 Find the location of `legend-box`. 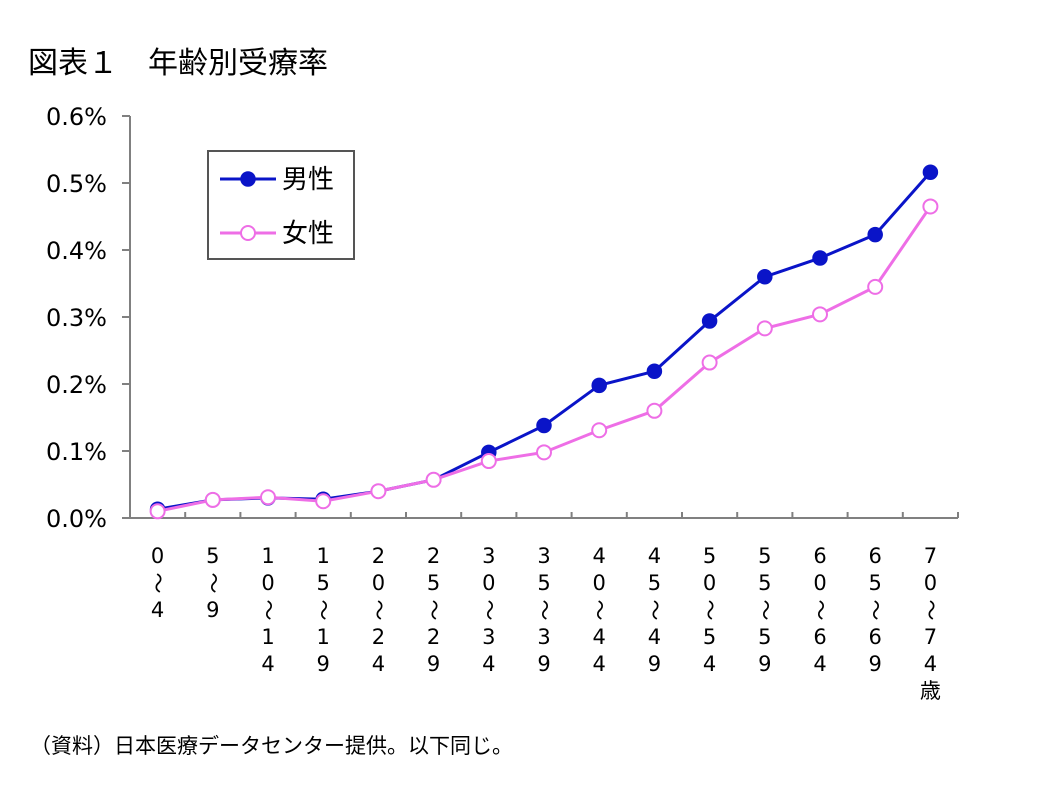

legend-box is located at coordinates (281, 205).